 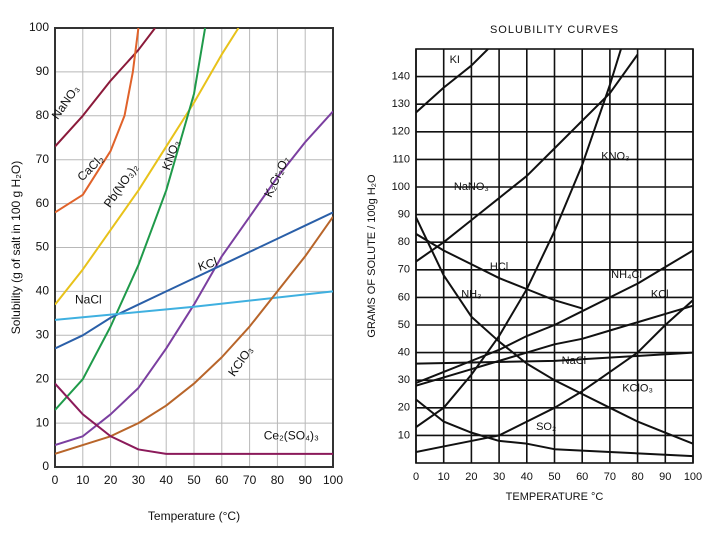 I want to click on y-tick-label: 120, so click(x=401, y=132).